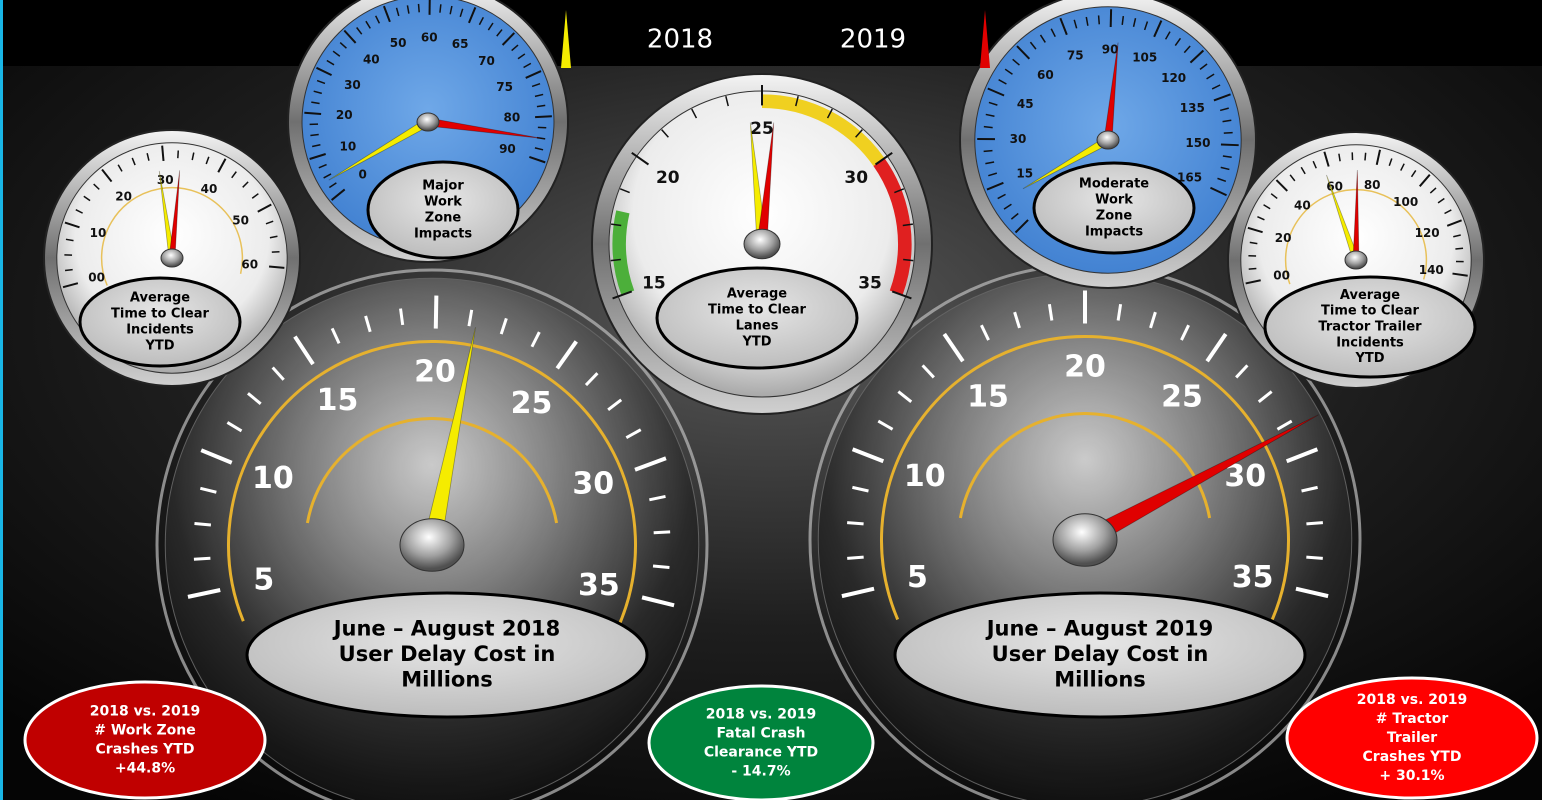 This screenshot has width=1542, height=800. I want to click on left-edge, so click(1, 400).